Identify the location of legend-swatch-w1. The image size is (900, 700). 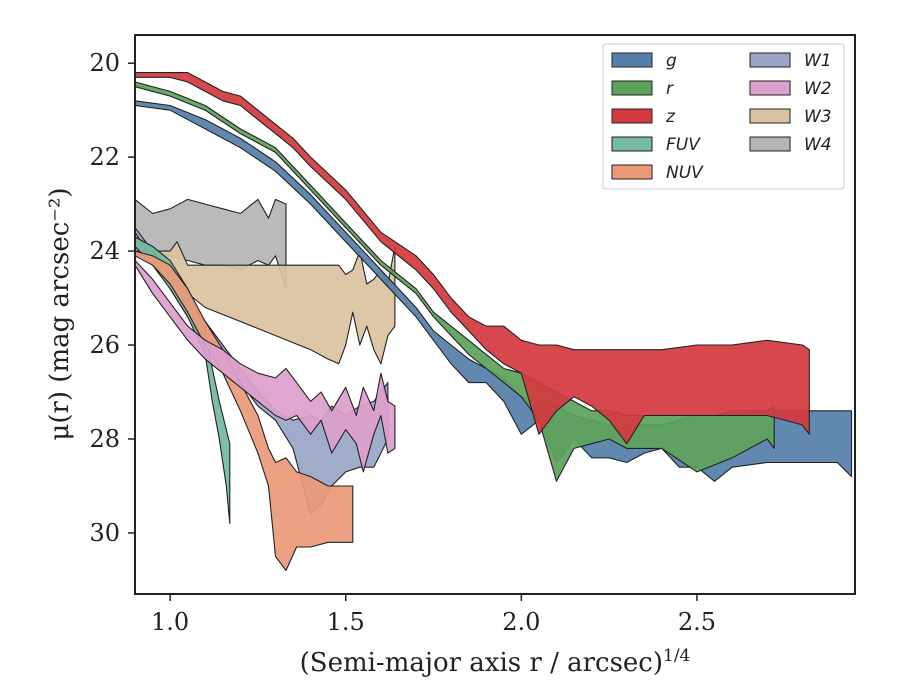
(770, 60).